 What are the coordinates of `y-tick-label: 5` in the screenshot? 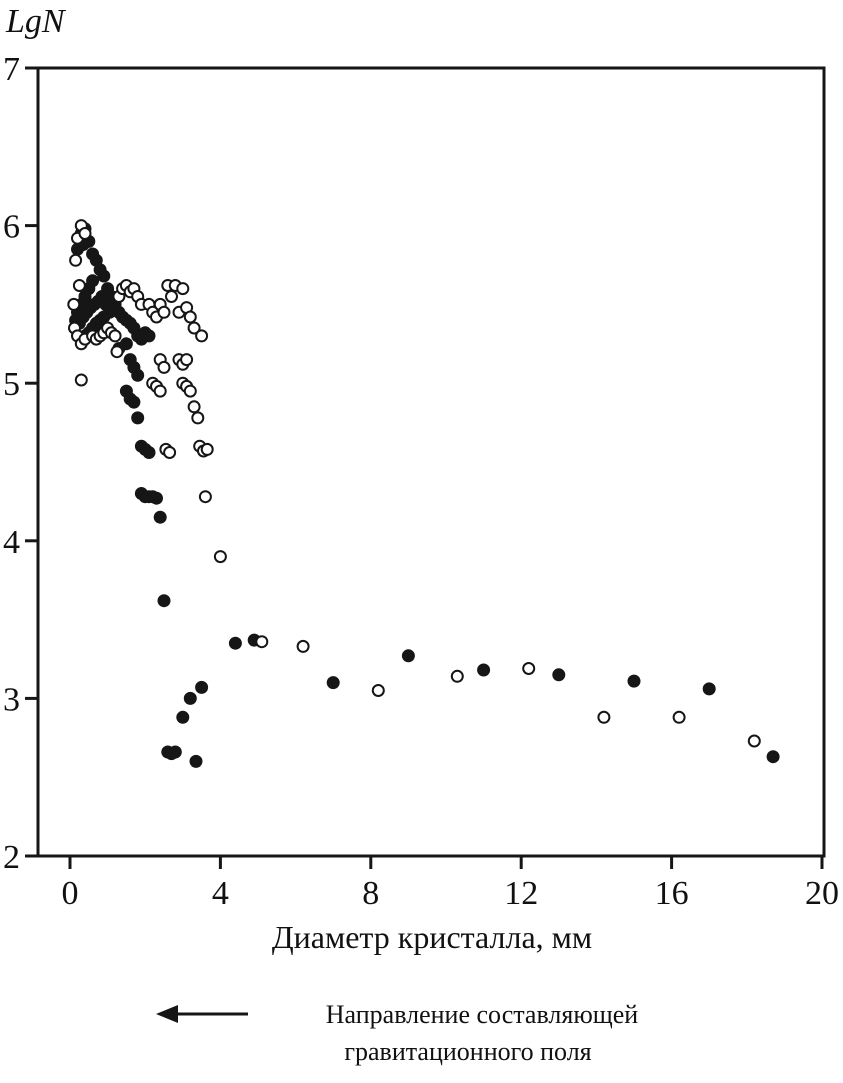 It's located at (11, 384).